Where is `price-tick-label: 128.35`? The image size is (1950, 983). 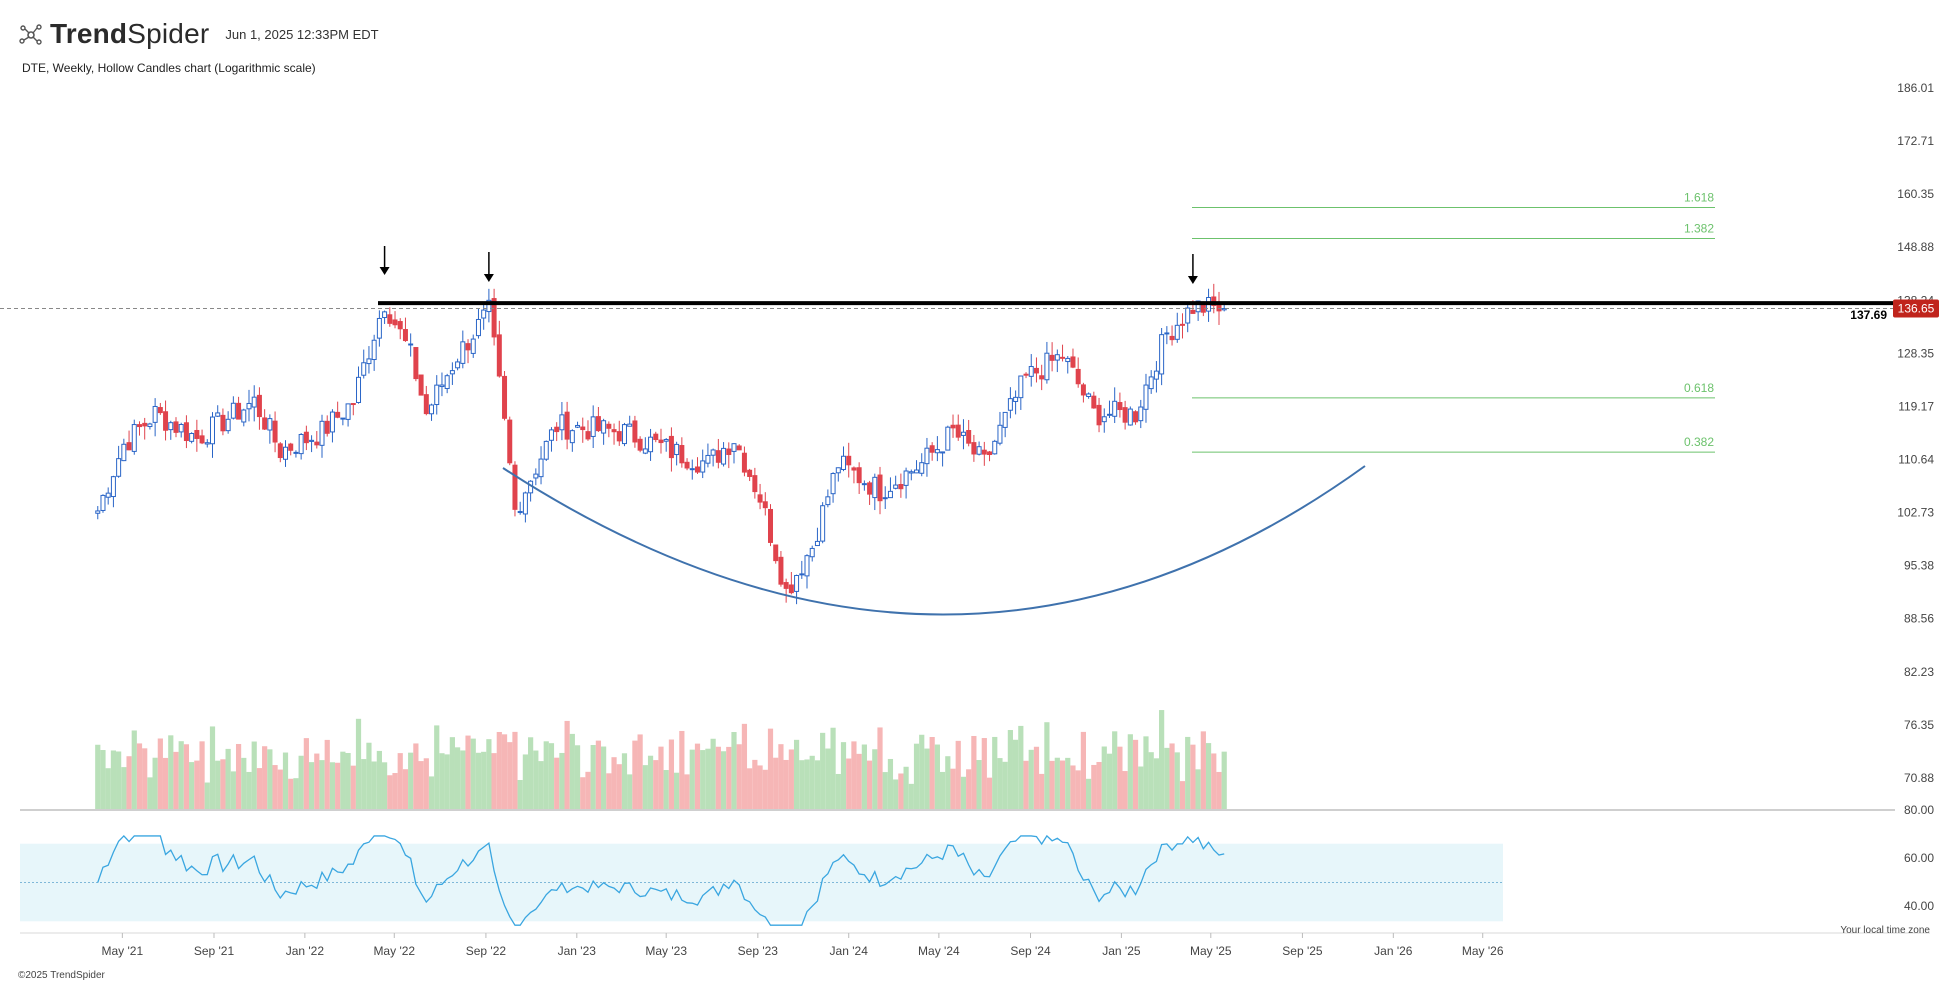 price-tick-label: 128.35 is located at coordinates (1915, 353).